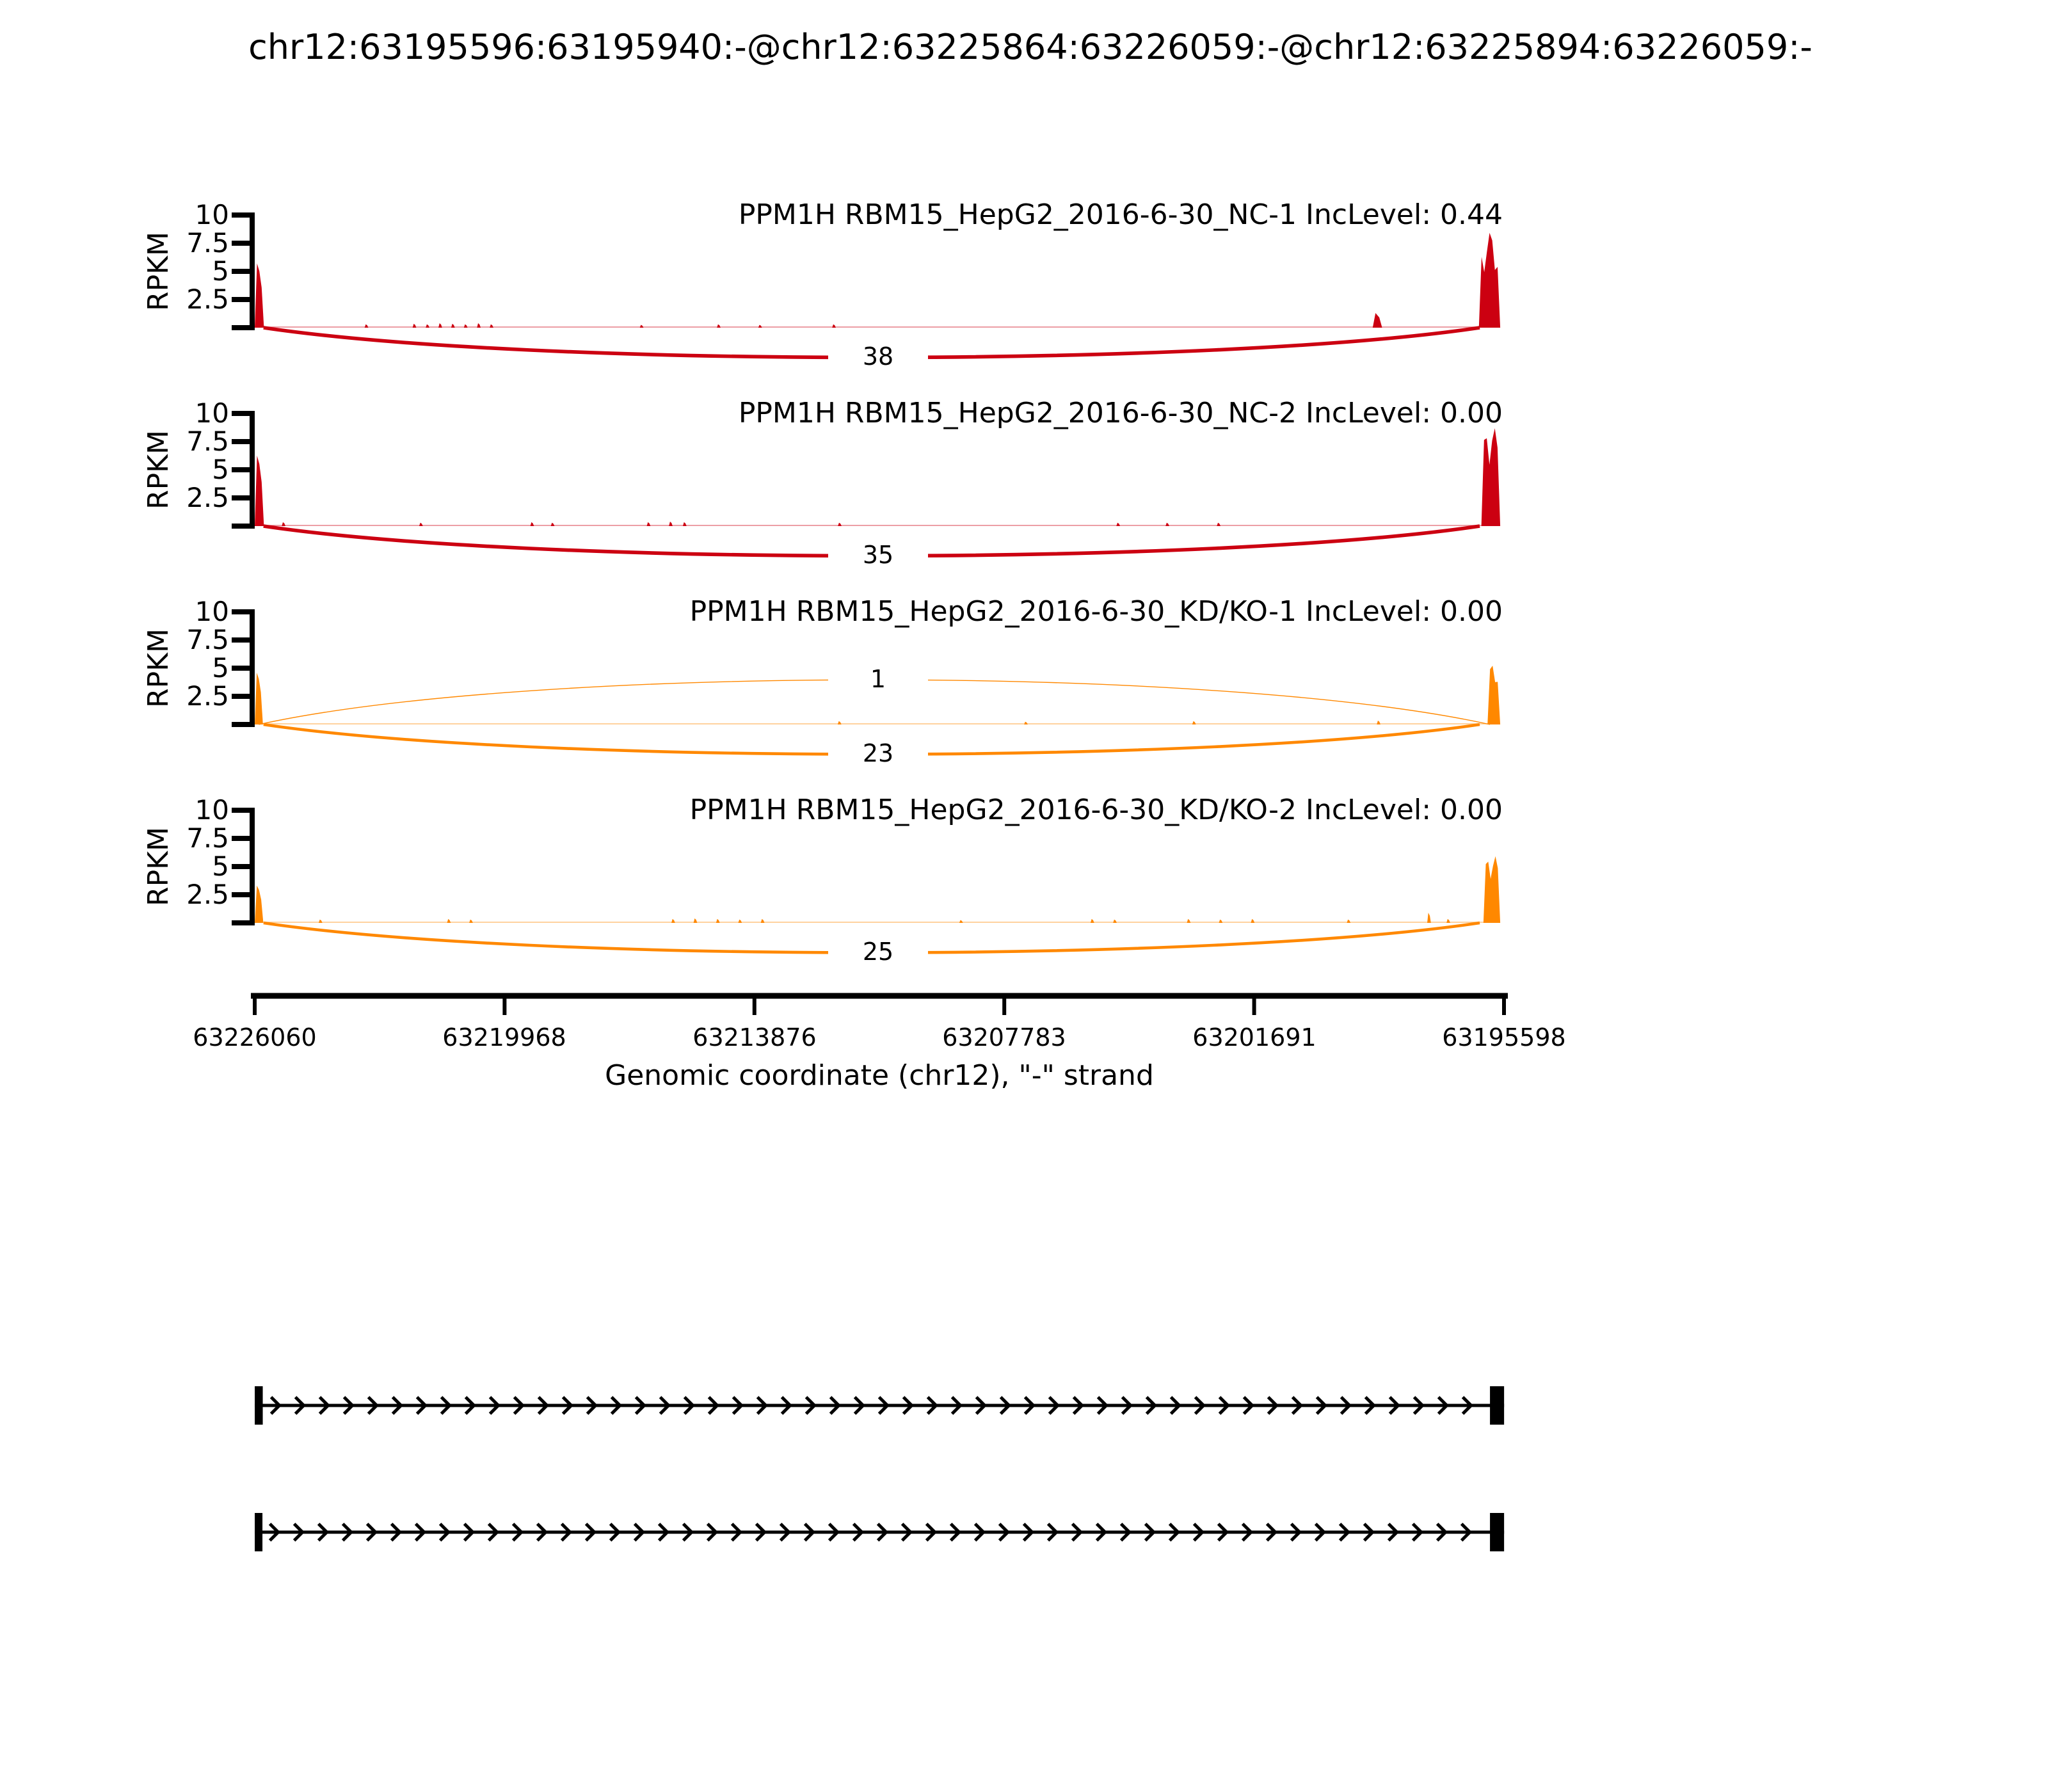 The image size is (2048, 1792). What do you see at coordinates (207, 696) in the screenshot?
I see `track-3-ytick-2-5: 2.5` at bounding box center [207, 696].